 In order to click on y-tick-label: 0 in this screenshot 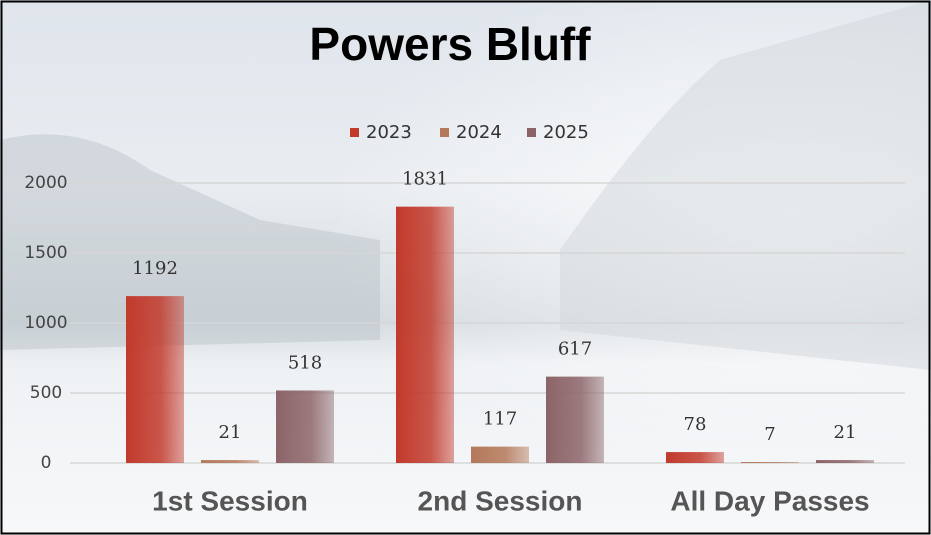, I will do `click(46, 463)`.